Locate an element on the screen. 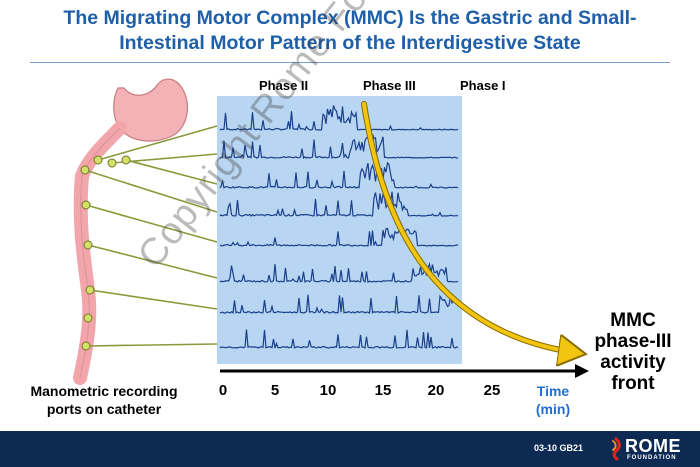  tick-label-0: 0 is located at coordinates (223, 390).